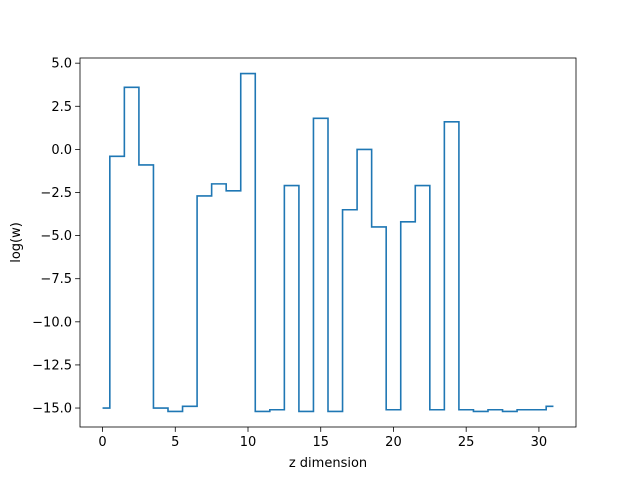 The height and width of the screenshot is (480, 640). What do you see at coordinates (61, 150) in the screenshot?
I see `y-tick-label: 0.0` at bounding box center [61, 150].